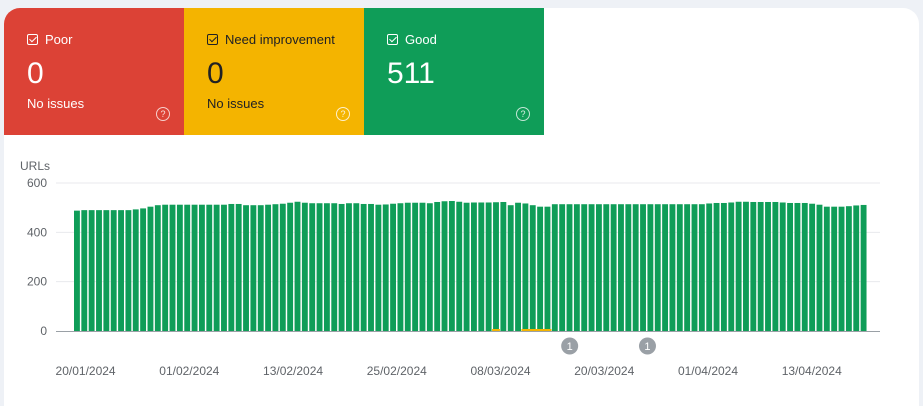  Describe the element at coordinates (49, 39) in the screenshot. I see `poor-filter: Poor` at that location.